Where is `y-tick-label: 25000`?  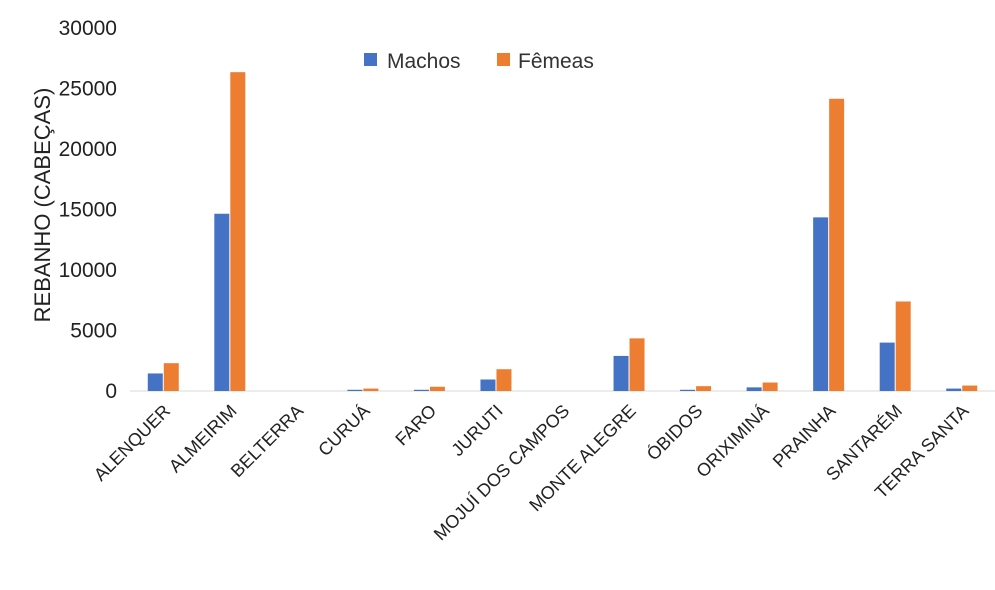 y-tick-label: 25000 is located at coordinates (88, 89).